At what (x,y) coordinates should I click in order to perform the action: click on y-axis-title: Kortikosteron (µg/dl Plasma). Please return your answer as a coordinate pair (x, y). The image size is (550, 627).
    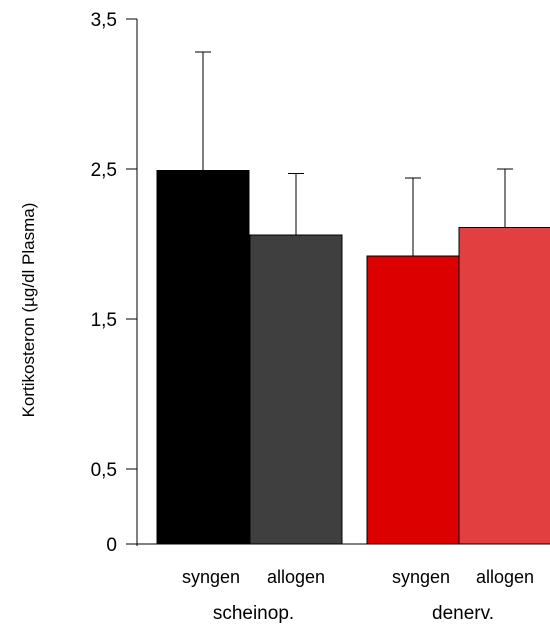
    Looking at the image, I should click on (28, 310).